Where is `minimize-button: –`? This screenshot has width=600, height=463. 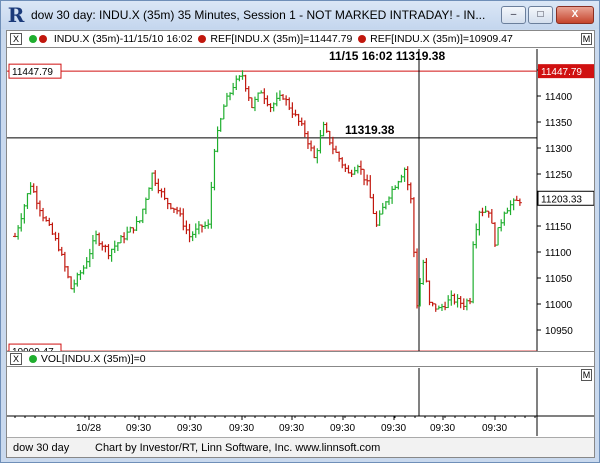 minimize-button: – is located at coordinates (513, 15).